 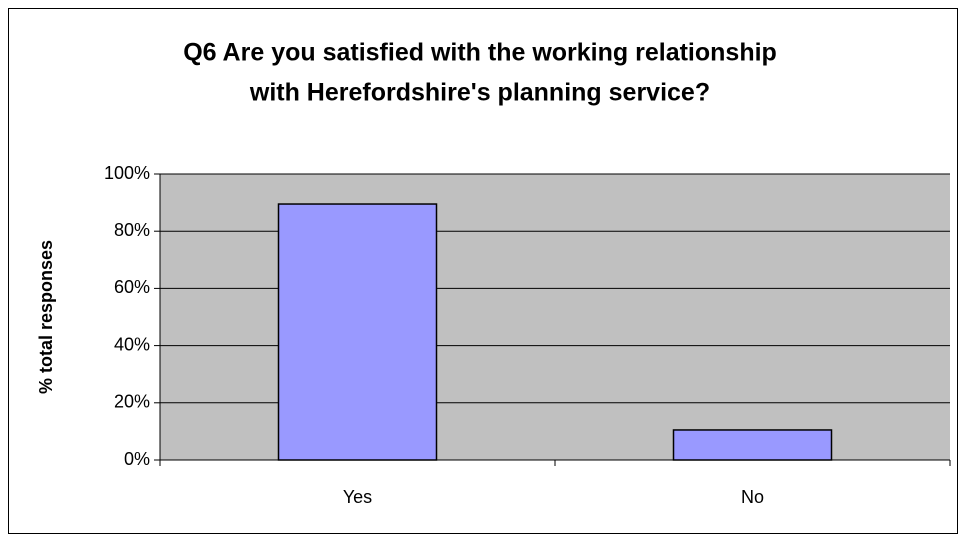 I want to click on x-tick-label: No, so click(x=752, y=497).